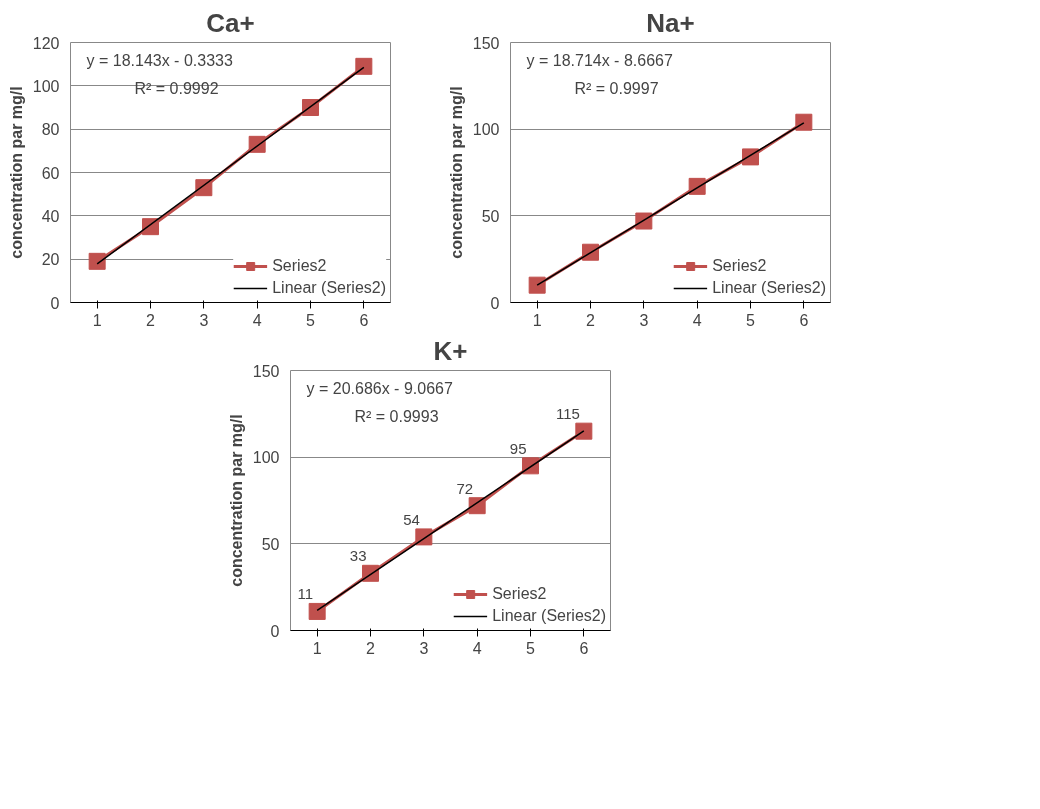 The height and width of the screenshot is (809, 1040). I want to click on annotation: y = 18.714x - 8.6667, so click(599, 60).